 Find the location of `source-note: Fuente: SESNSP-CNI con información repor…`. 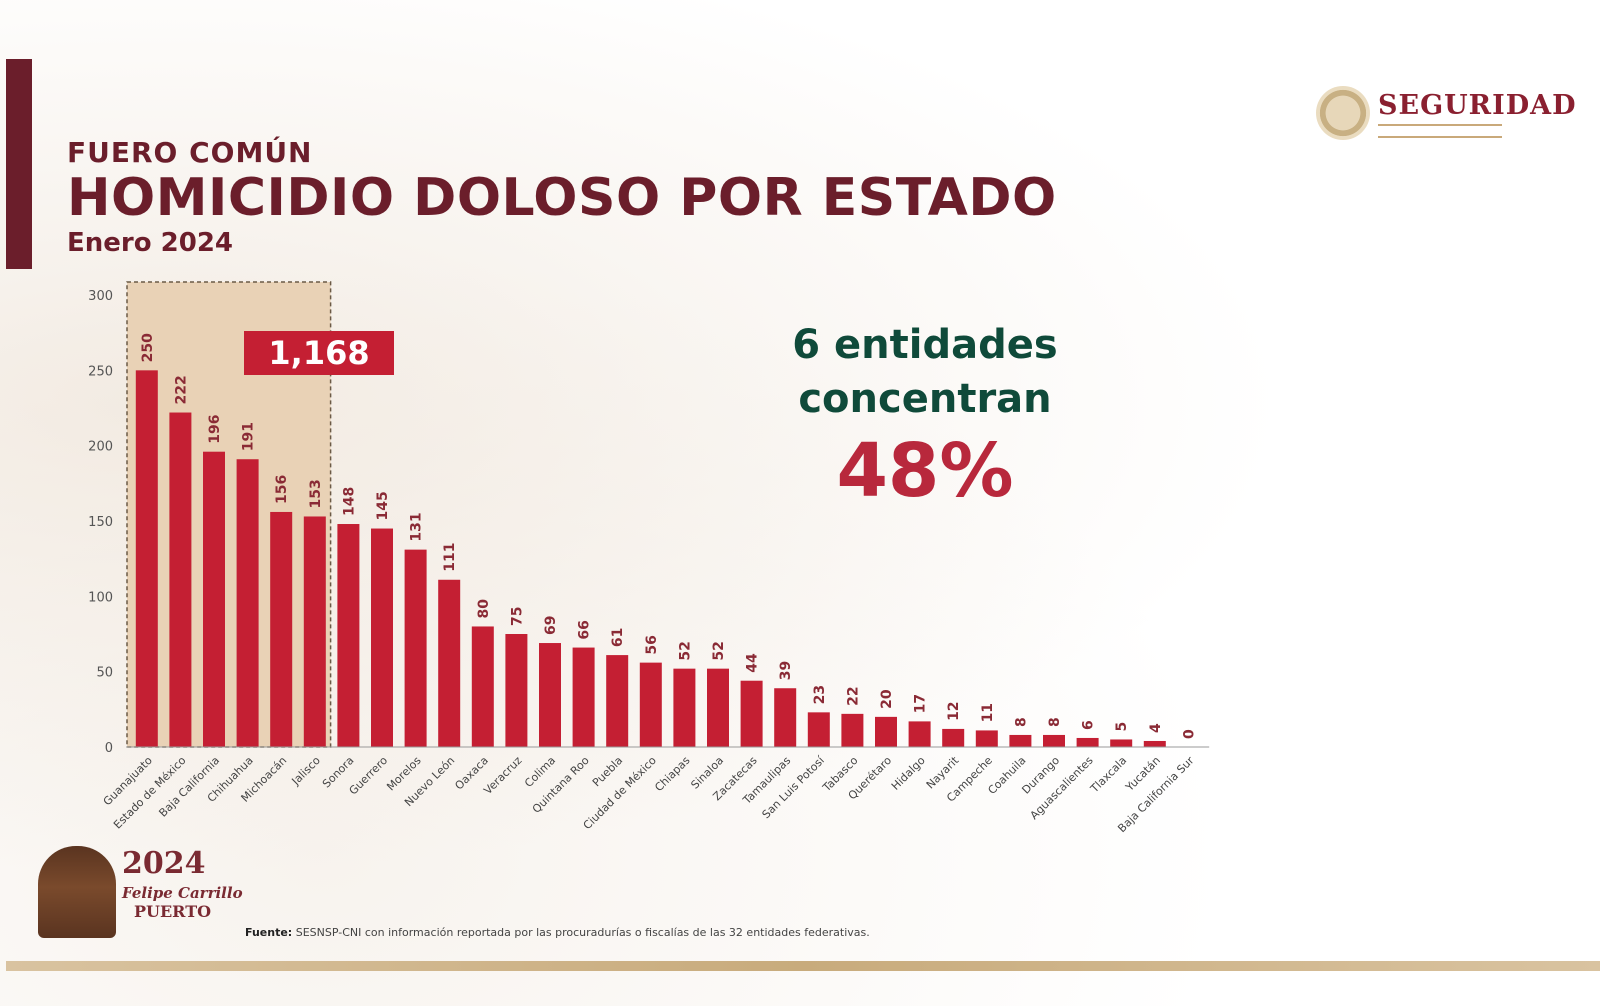

source-note: Fuente: SESNSP-CNI con información repor… is located at coordinates (557, 932).